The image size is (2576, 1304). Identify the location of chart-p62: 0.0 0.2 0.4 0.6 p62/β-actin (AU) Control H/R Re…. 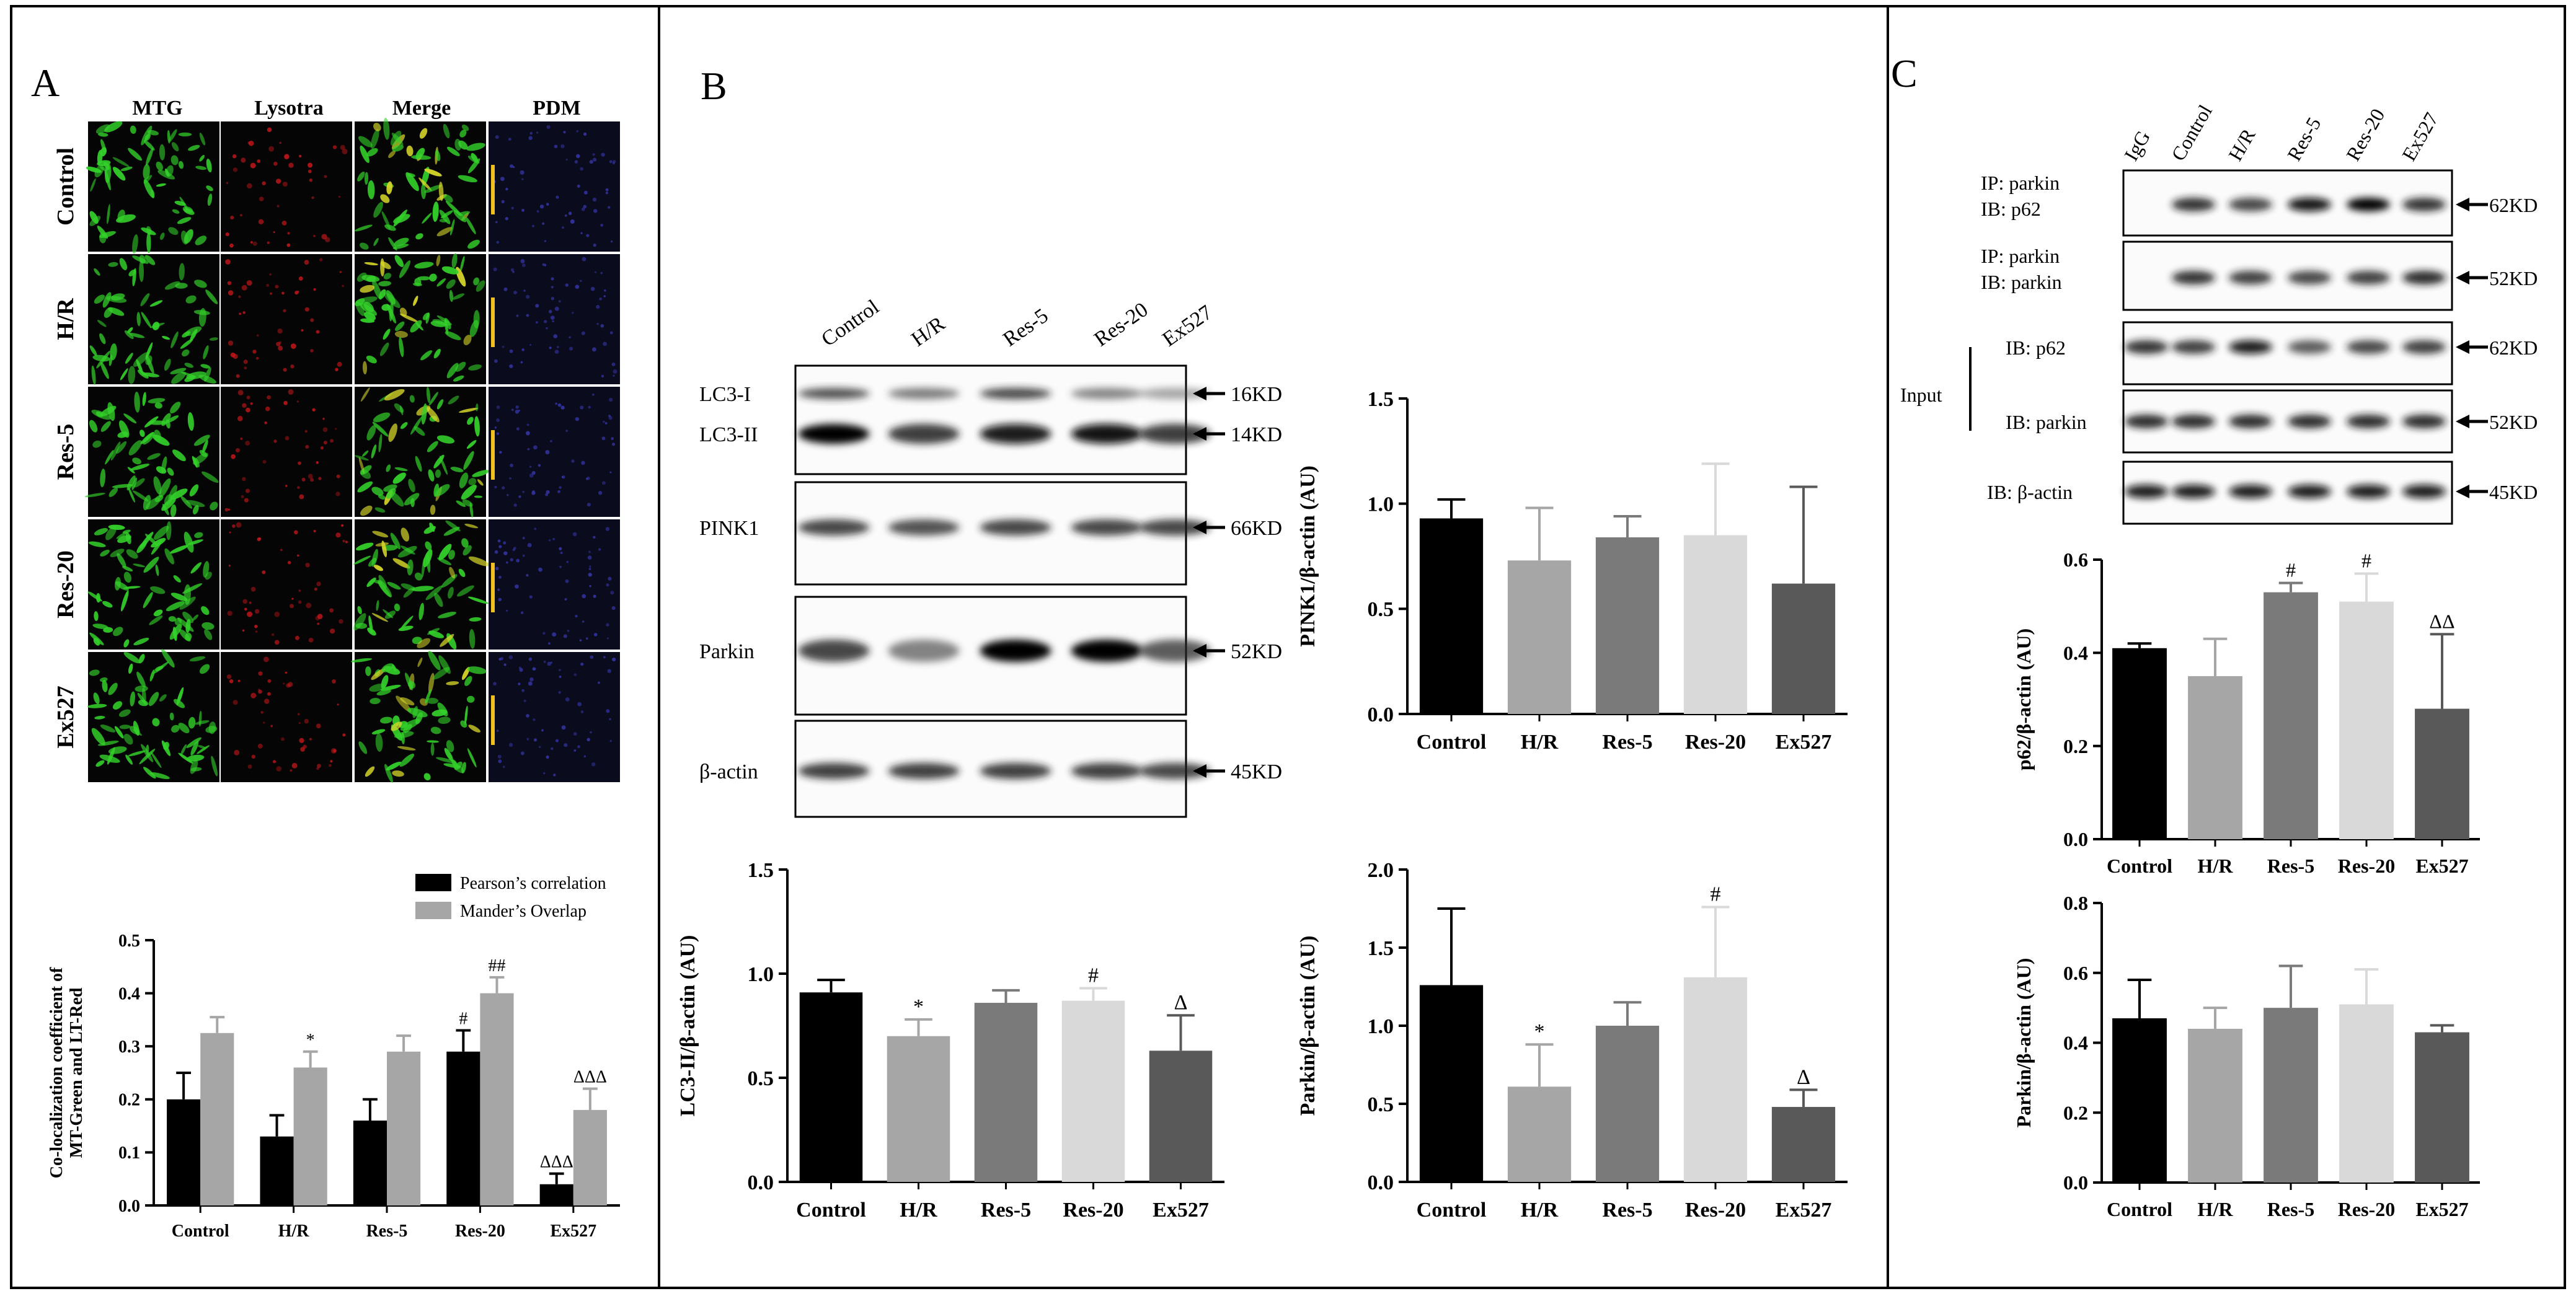
(2246, 712).